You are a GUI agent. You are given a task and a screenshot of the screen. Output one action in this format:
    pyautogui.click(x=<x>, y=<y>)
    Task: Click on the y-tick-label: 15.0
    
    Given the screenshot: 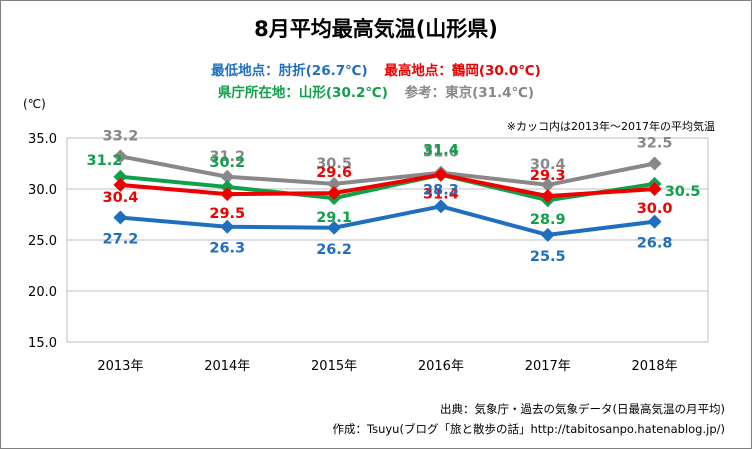 What is the action you would take?
    pyautogui.click(x=42, y=343)
    